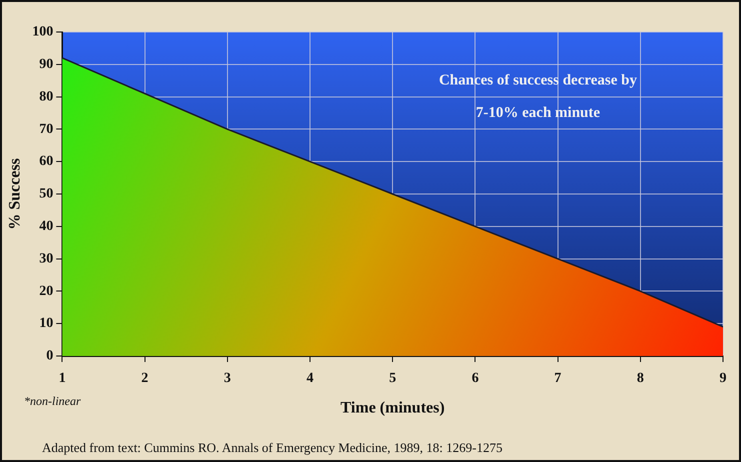  What do you see at coordinates (62, 378) in the screenshot?
I see `x-tick-label: 1` at bounding box center [62, 378].